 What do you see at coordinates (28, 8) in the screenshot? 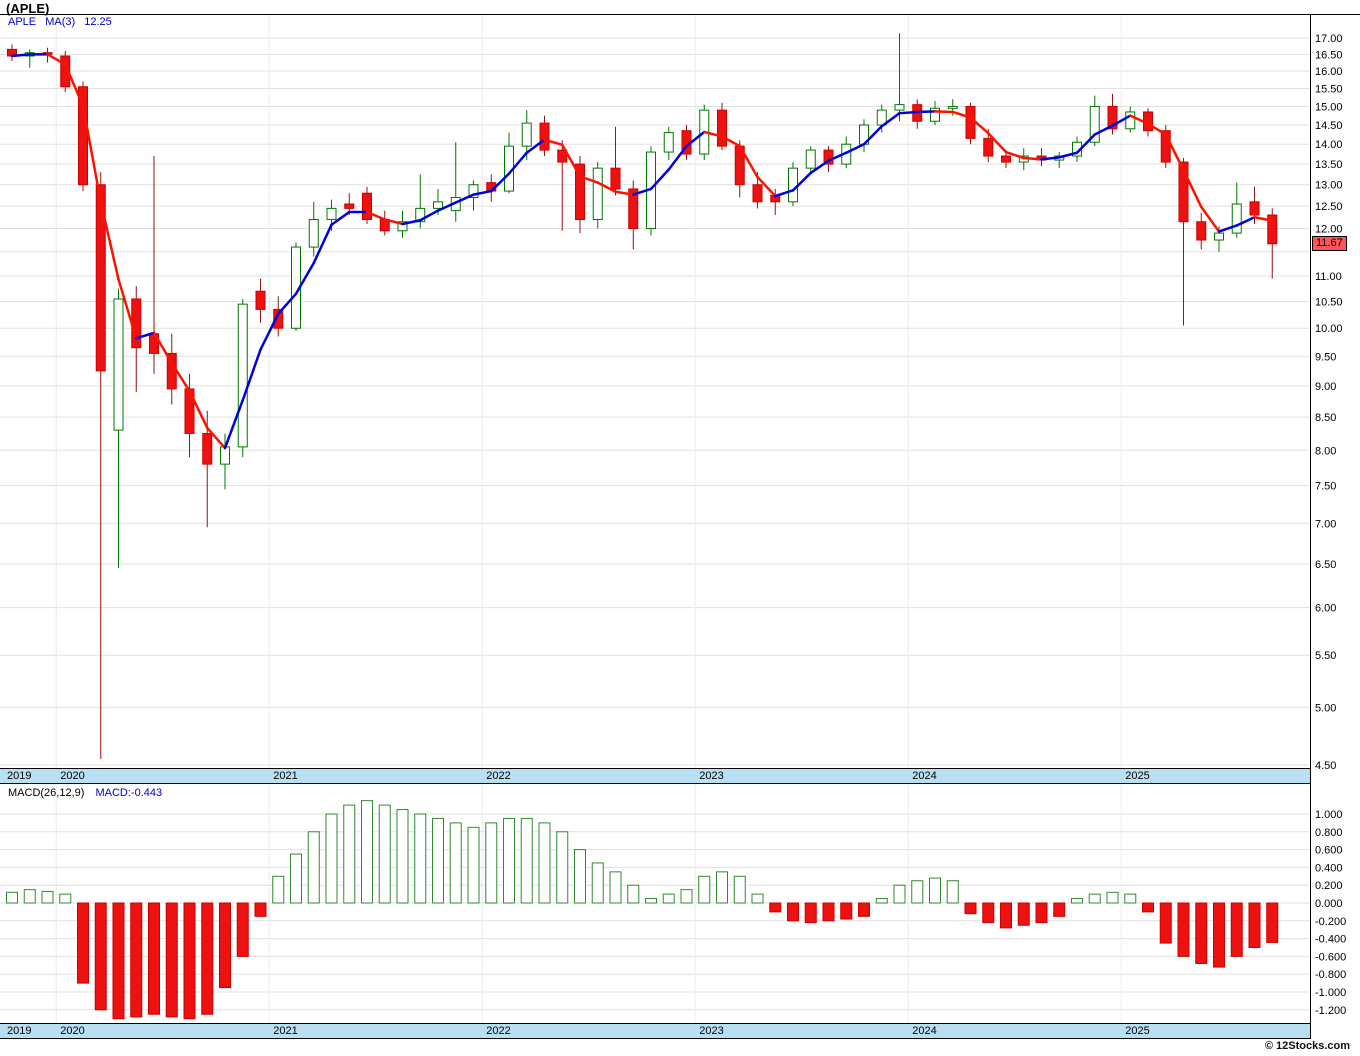
I see `page-title: (APLE)` at bounding box center [28, 8].